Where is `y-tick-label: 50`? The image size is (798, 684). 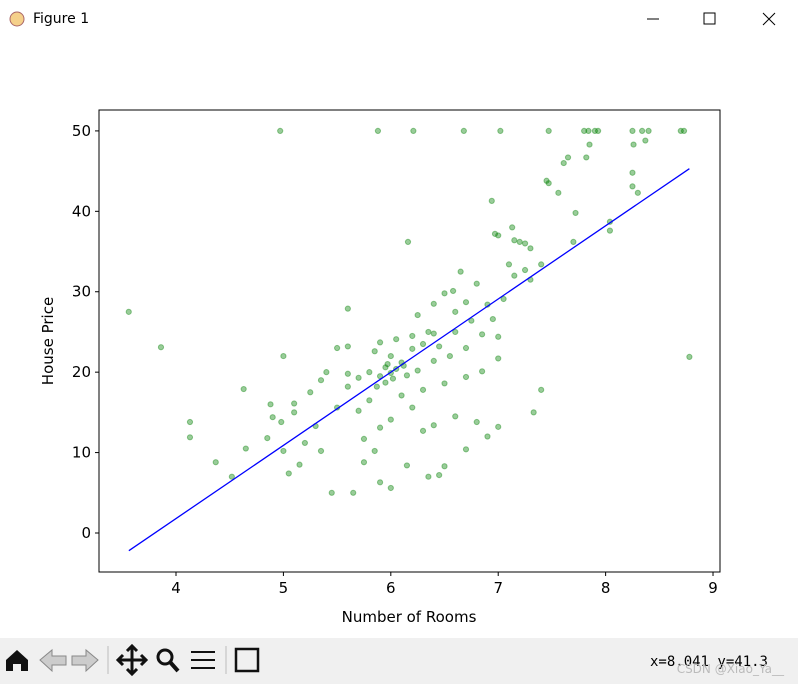
y-tick-label: 50 is located at coordinates (81, 131).